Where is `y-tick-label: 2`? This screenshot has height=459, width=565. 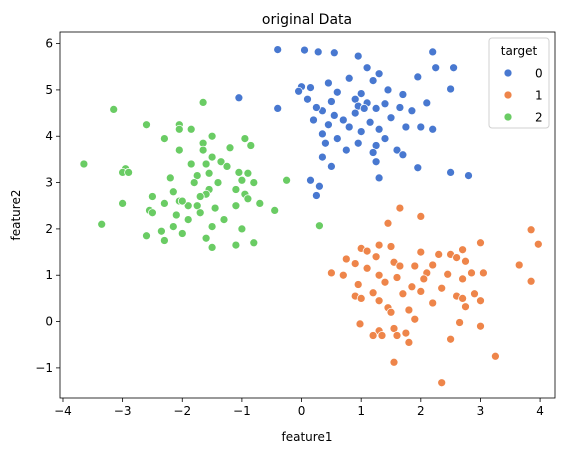
y-tick-label: 2 is located at coordinates (49, 229).